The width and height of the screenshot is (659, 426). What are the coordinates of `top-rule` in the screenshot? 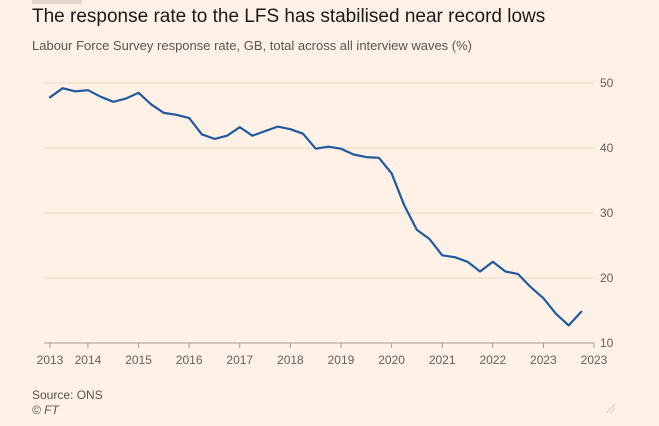 It's located at (57, 2).